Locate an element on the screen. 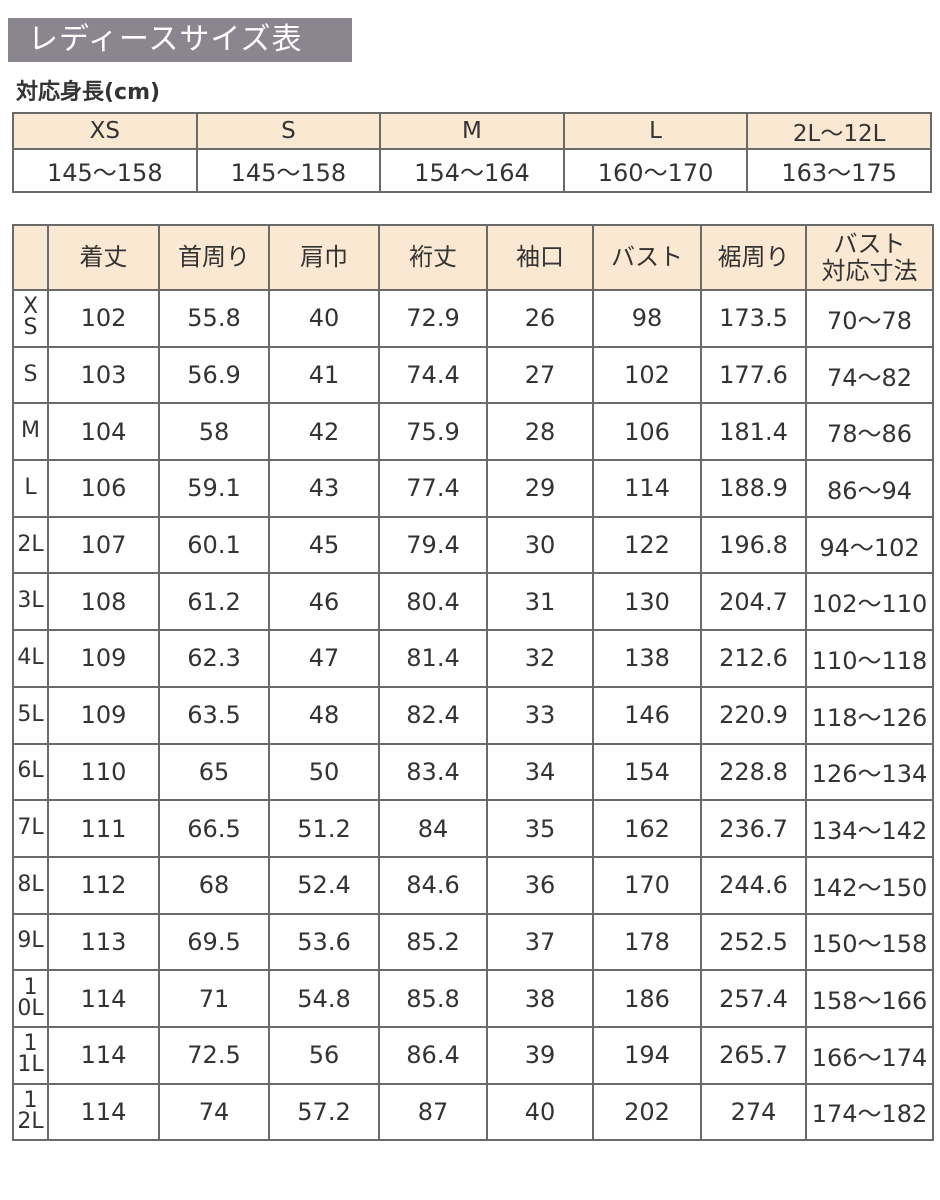  measurement: 94〜102 is located at coordinates (869, 545).